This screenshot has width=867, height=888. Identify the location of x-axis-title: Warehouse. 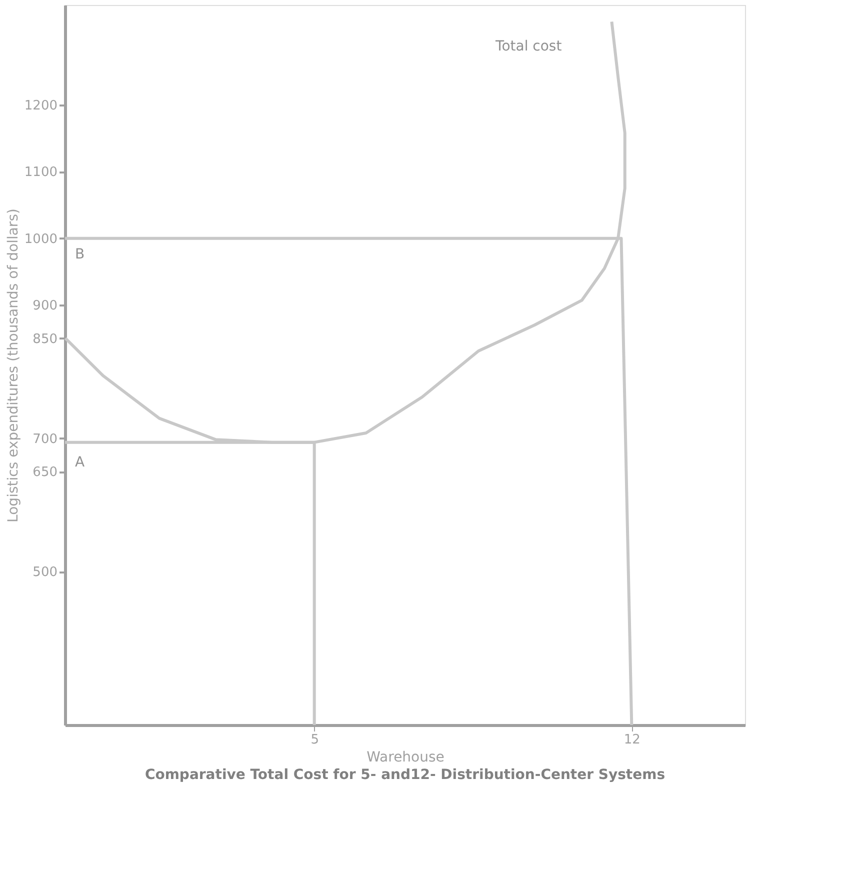
(405, 758).